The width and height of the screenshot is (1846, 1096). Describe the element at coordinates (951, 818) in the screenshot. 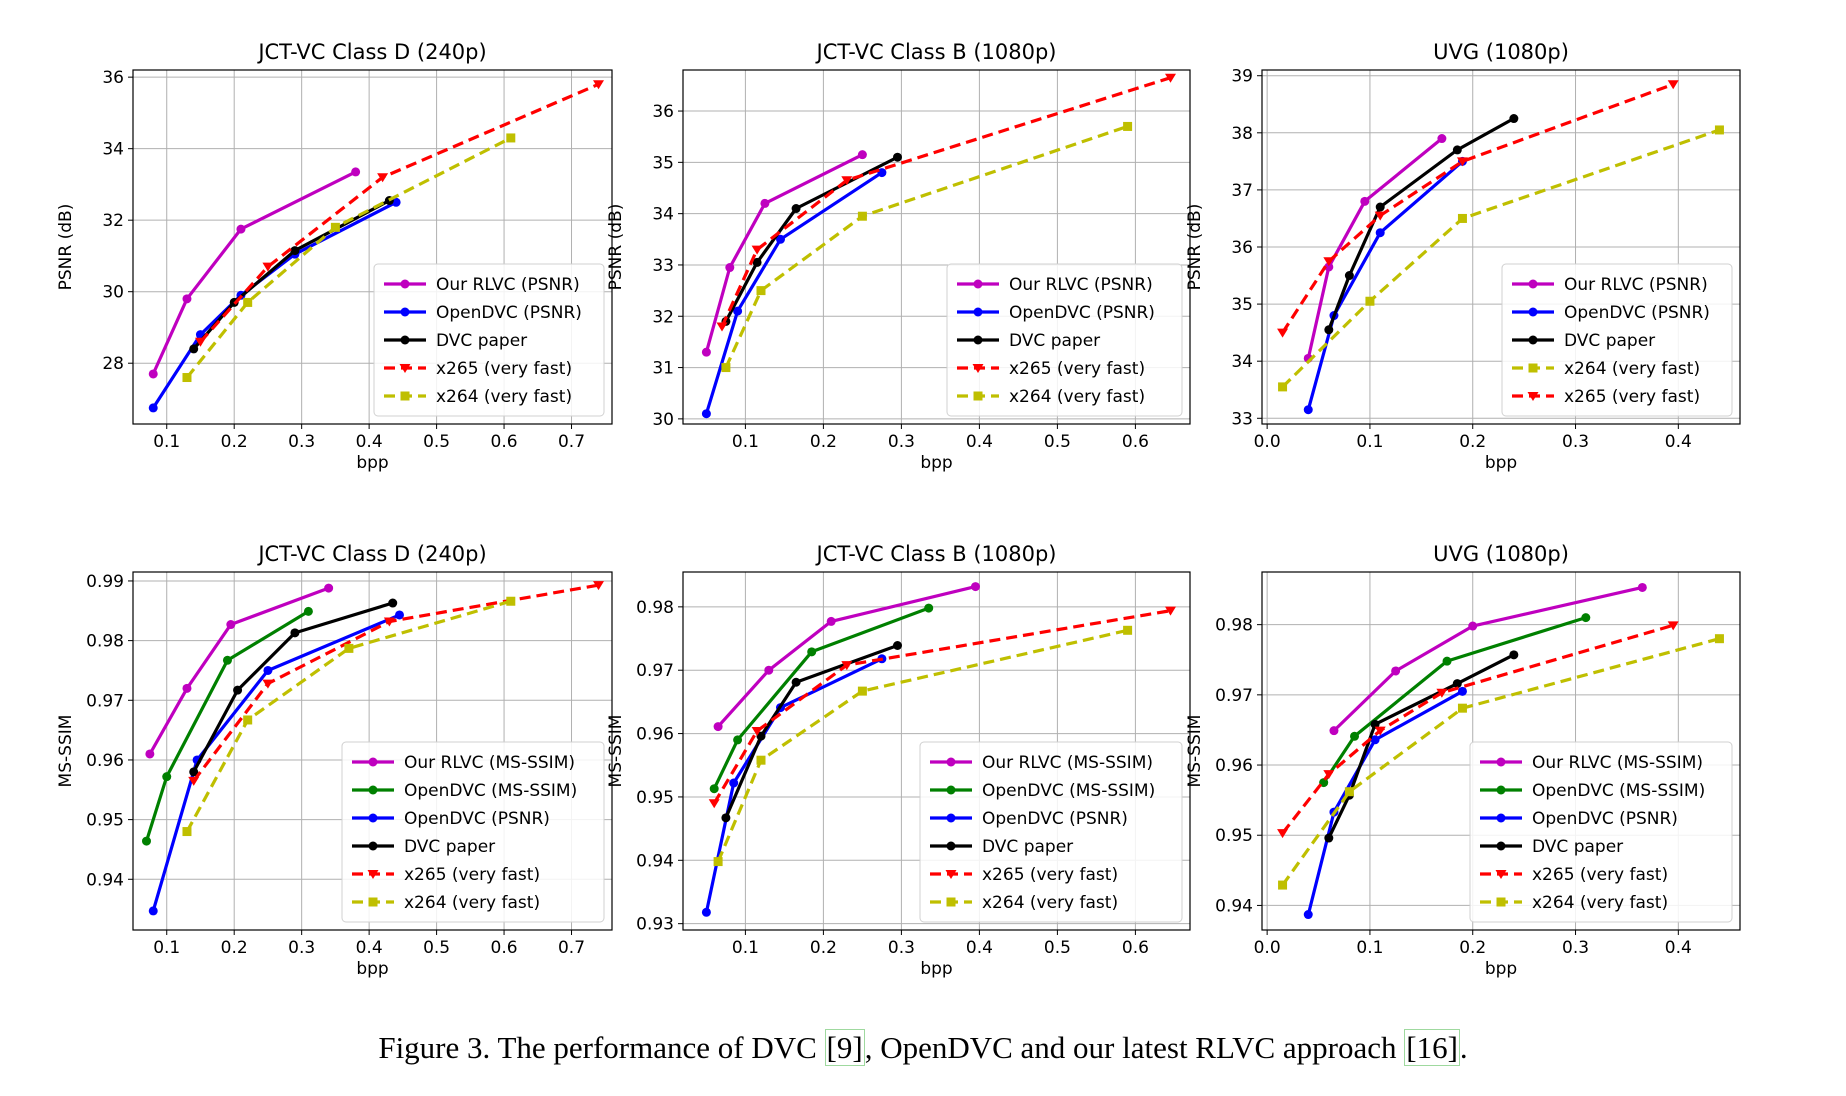

I see `legend-marker-opendvc-psnr` at that location.